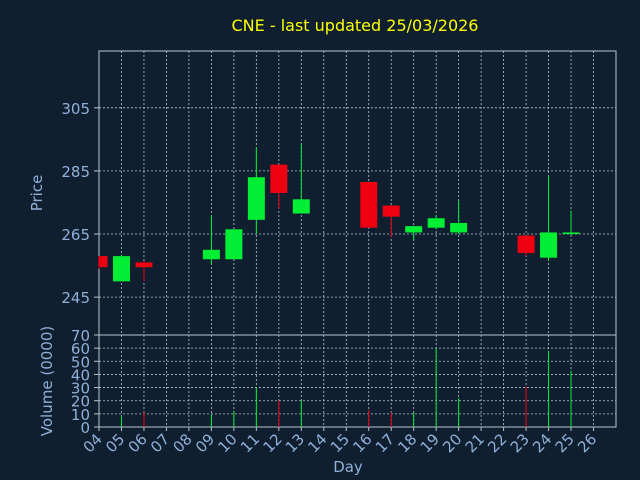 The image size is (640, 480). I want to click on price-y-ticks: 245 265 285 305, so click(80, 203).